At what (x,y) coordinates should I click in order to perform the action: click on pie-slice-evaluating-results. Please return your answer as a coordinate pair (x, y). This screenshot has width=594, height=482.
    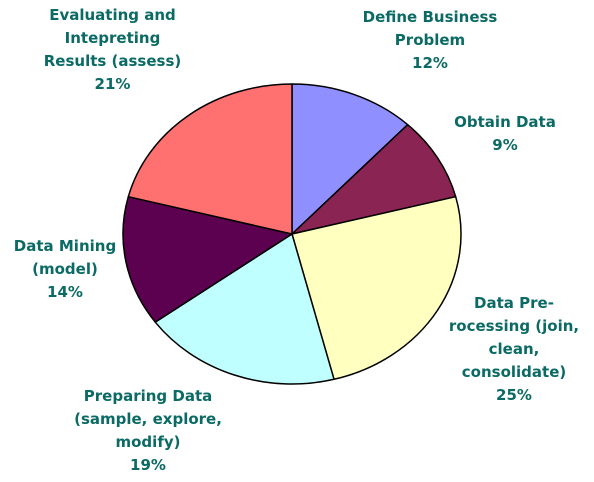
    Looking at the image, I should click on (210, 159).